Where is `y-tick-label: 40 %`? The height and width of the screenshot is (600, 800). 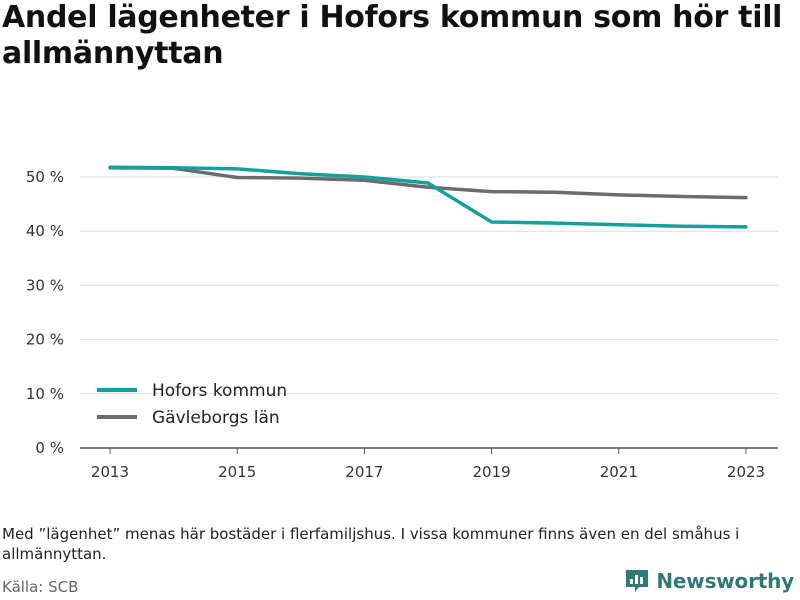
y-tick-label: 40 % is located at coordinates (45, 231).